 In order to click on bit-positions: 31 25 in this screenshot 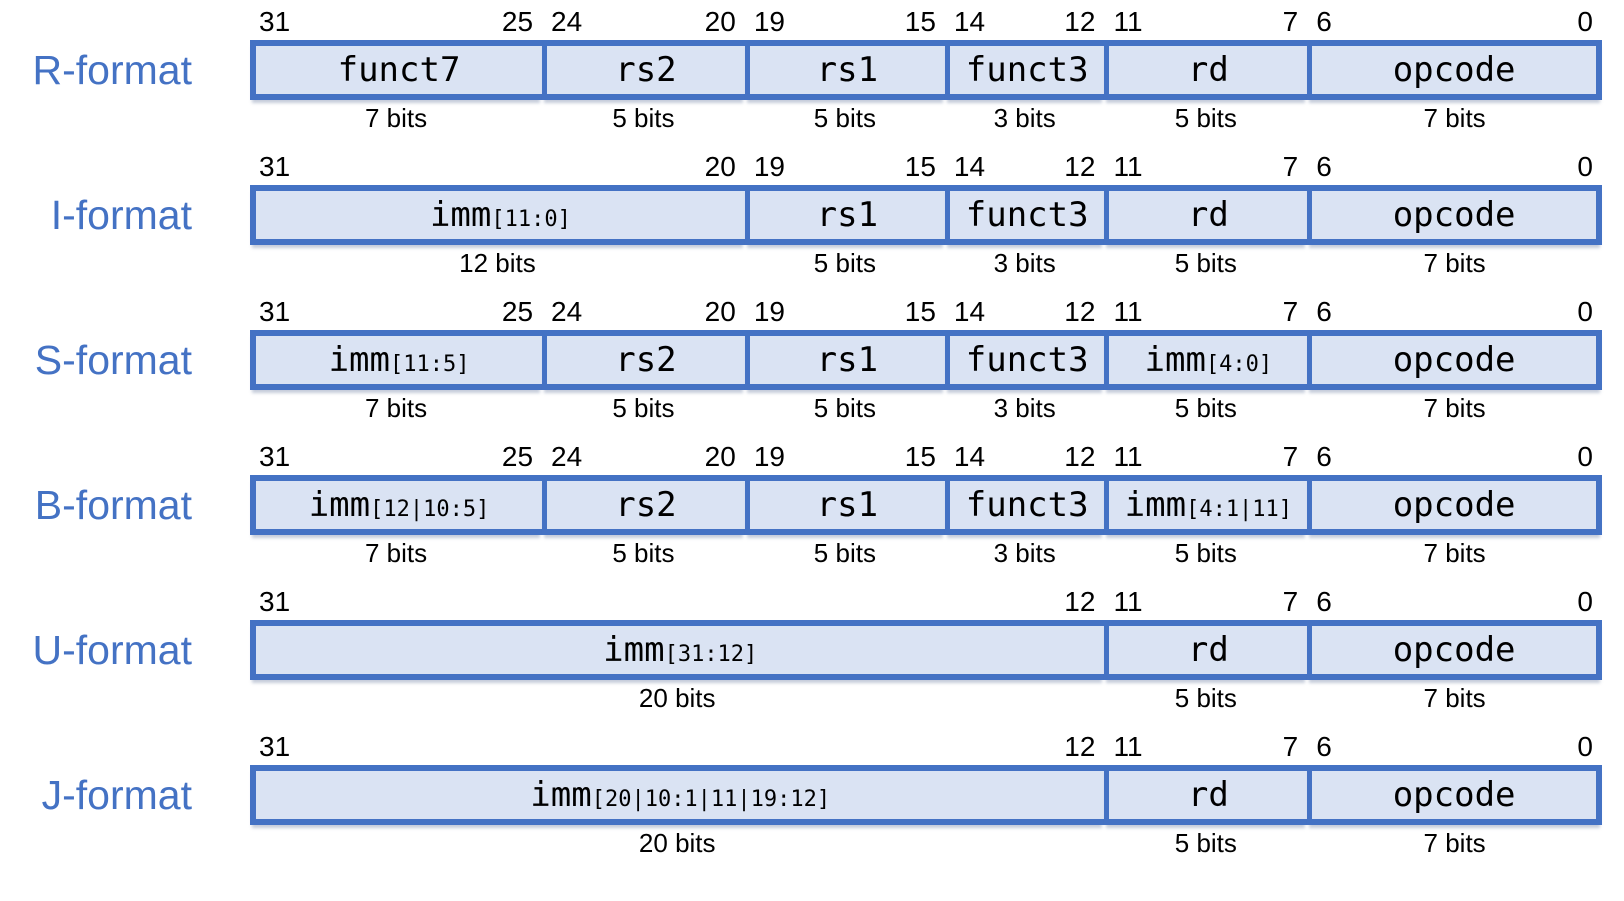, I will do `click(396, 23)`.